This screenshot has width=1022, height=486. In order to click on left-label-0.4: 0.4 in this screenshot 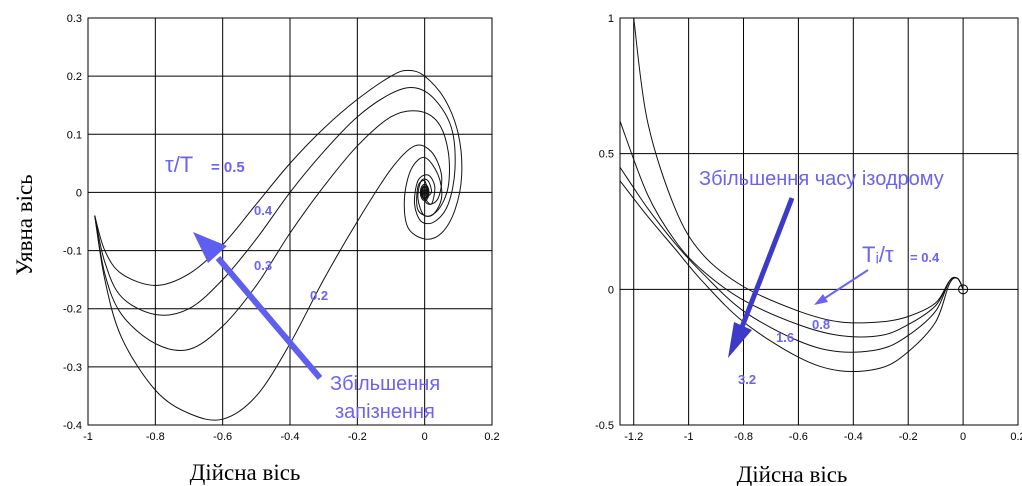, I will do `click(263, 210)`.